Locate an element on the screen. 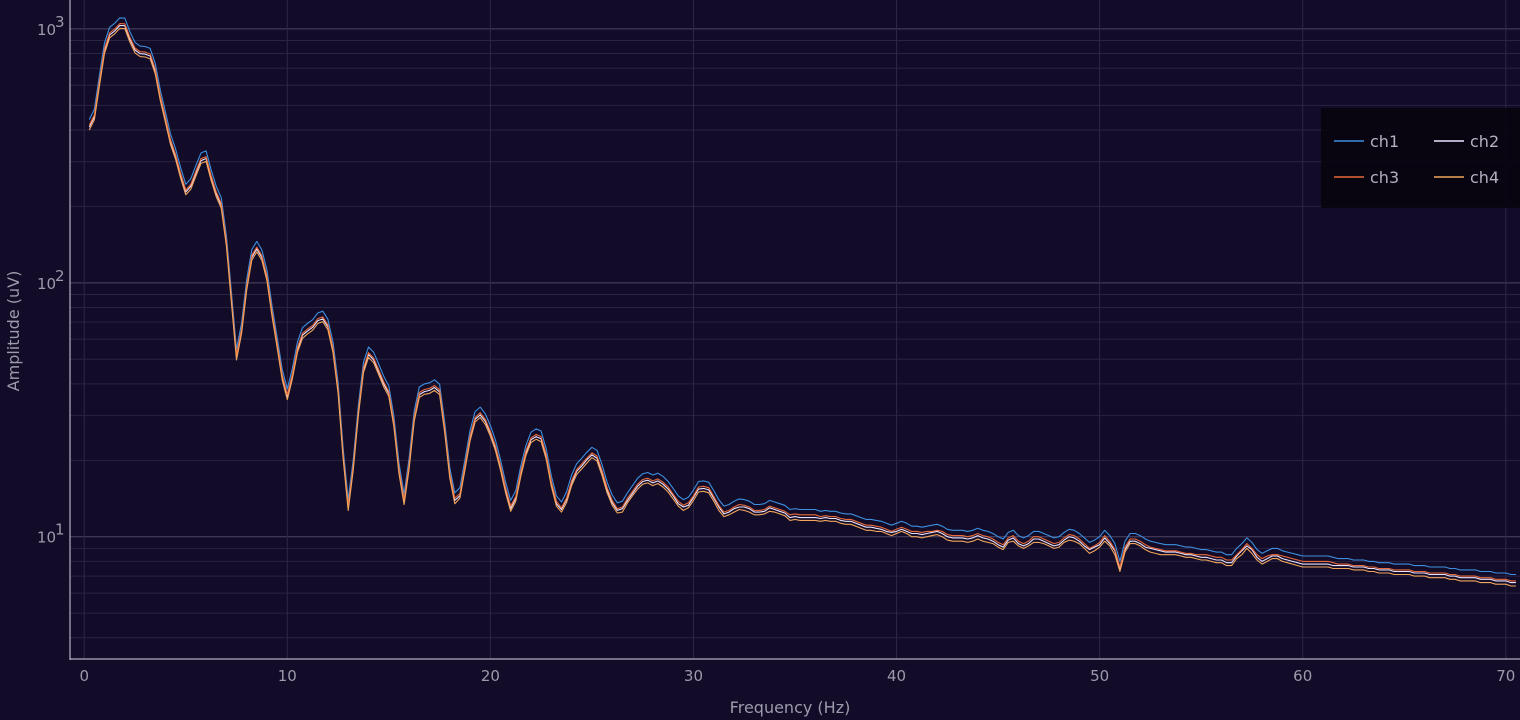  x-tick-label: 0 is located at coordinates (84, 676).